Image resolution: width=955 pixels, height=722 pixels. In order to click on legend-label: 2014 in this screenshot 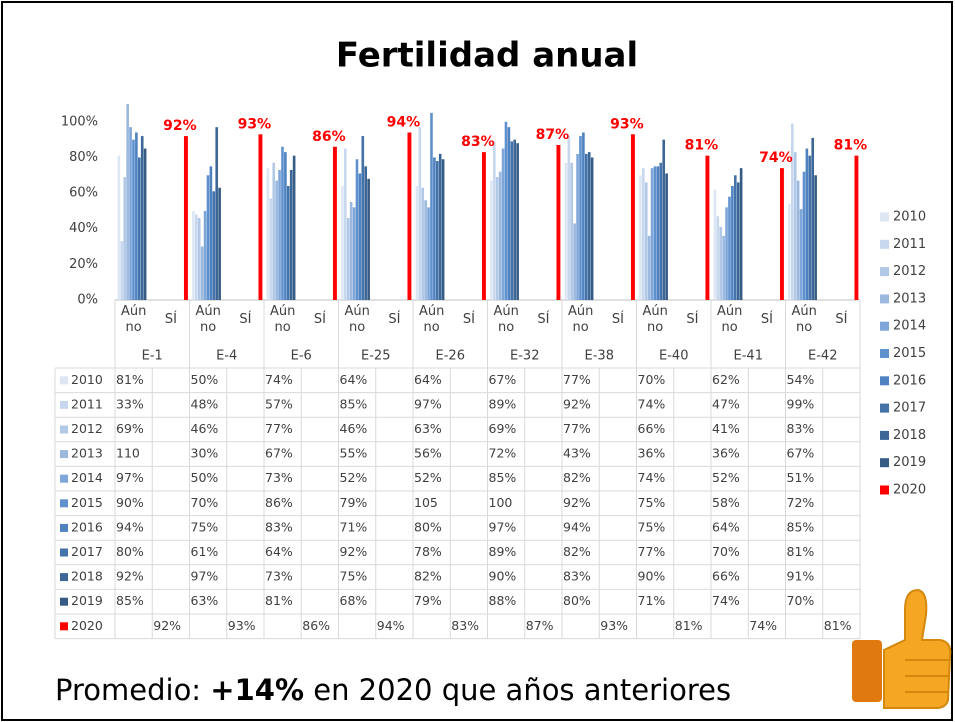, I will do `click(909, 326)`.